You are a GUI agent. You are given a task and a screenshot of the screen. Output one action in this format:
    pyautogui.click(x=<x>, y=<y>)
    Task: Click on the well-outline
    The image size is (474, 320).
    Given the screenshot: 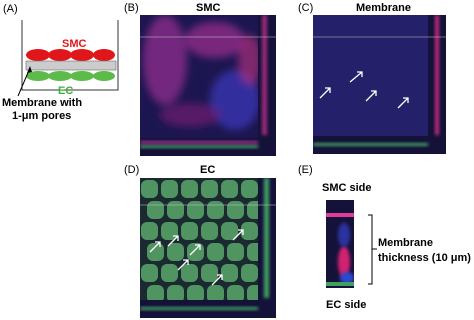 What is the action you would take?
    pyautogui.click(x=70, y=55)
    